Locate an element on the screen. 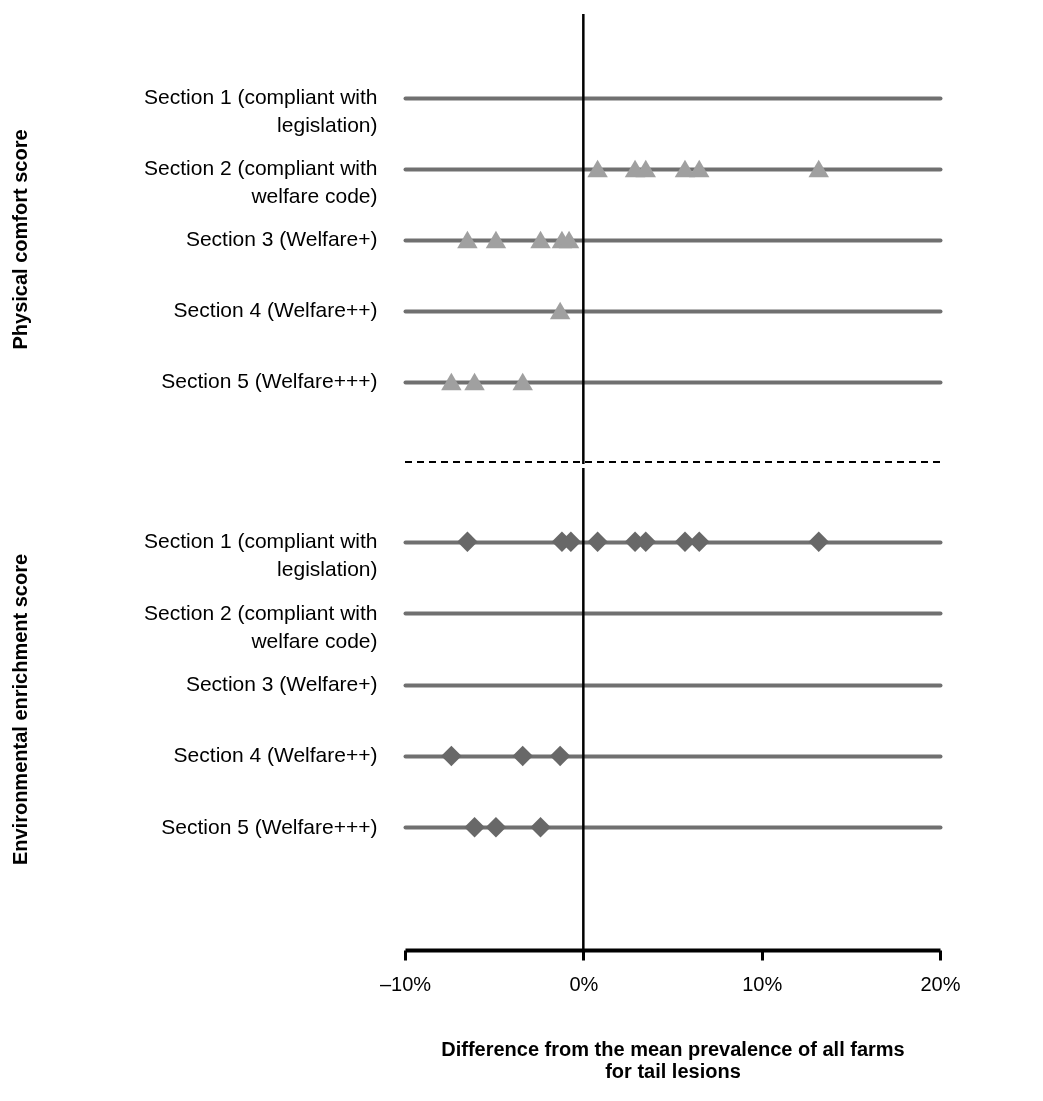 This screenshot has height=1101, width=1043. y-axis-title: Environmental enrichment score is located at coordinates (19, 709).